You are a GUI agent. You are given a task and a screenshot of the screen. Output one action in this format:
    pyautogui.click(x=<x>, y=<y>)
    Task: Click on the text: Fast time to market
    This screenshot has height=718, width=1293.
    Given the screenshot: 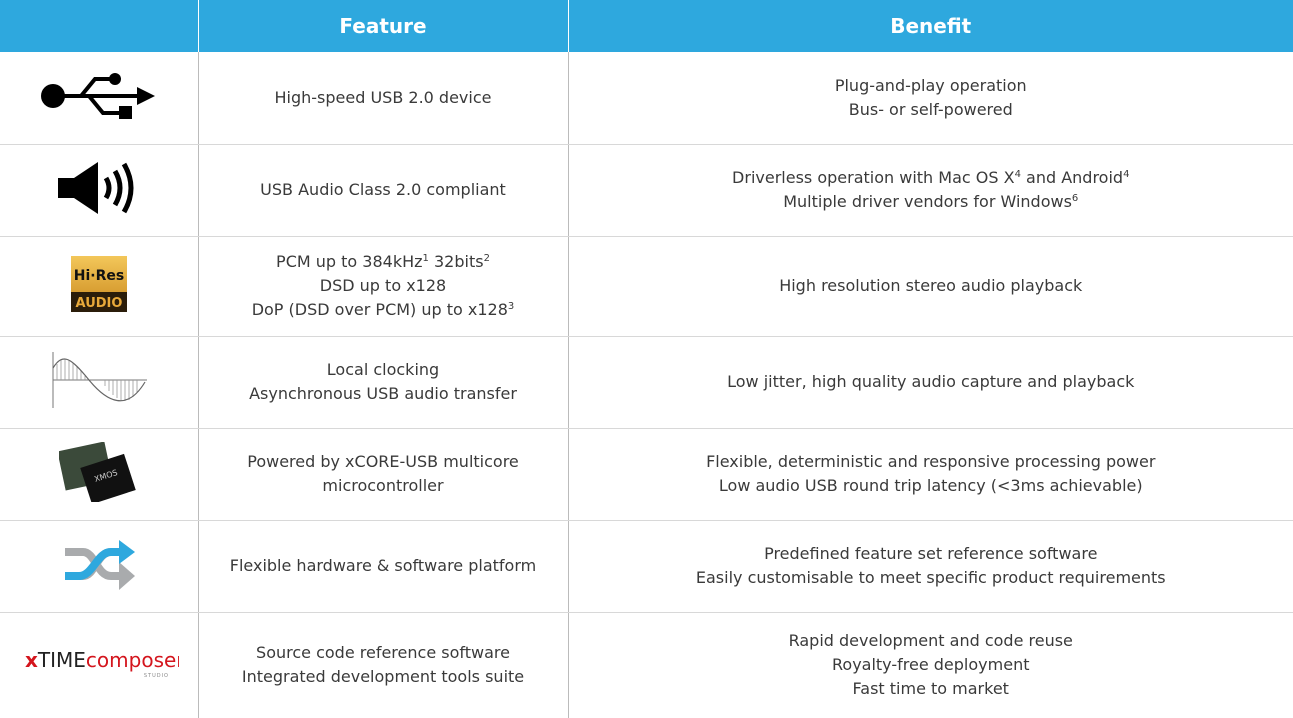 What is the action you would take?
    pyautogui.click(x=930, y=689)
    